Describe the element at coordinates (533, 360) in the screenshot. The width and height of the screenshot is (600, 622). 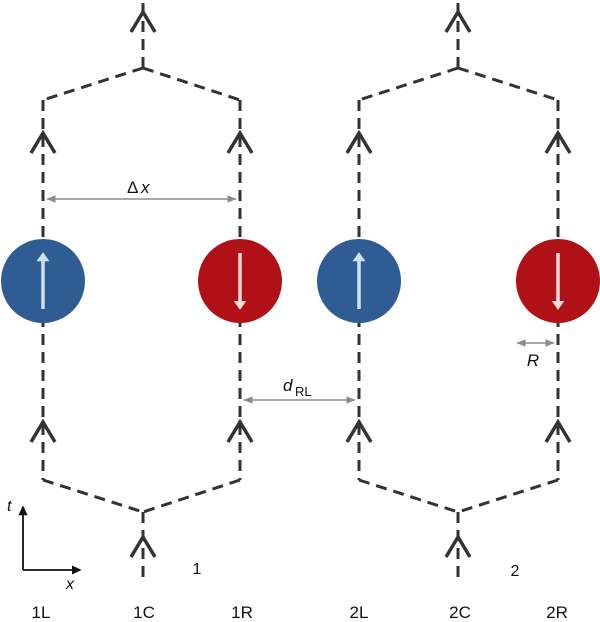
I see `radius-label: R` at that location.